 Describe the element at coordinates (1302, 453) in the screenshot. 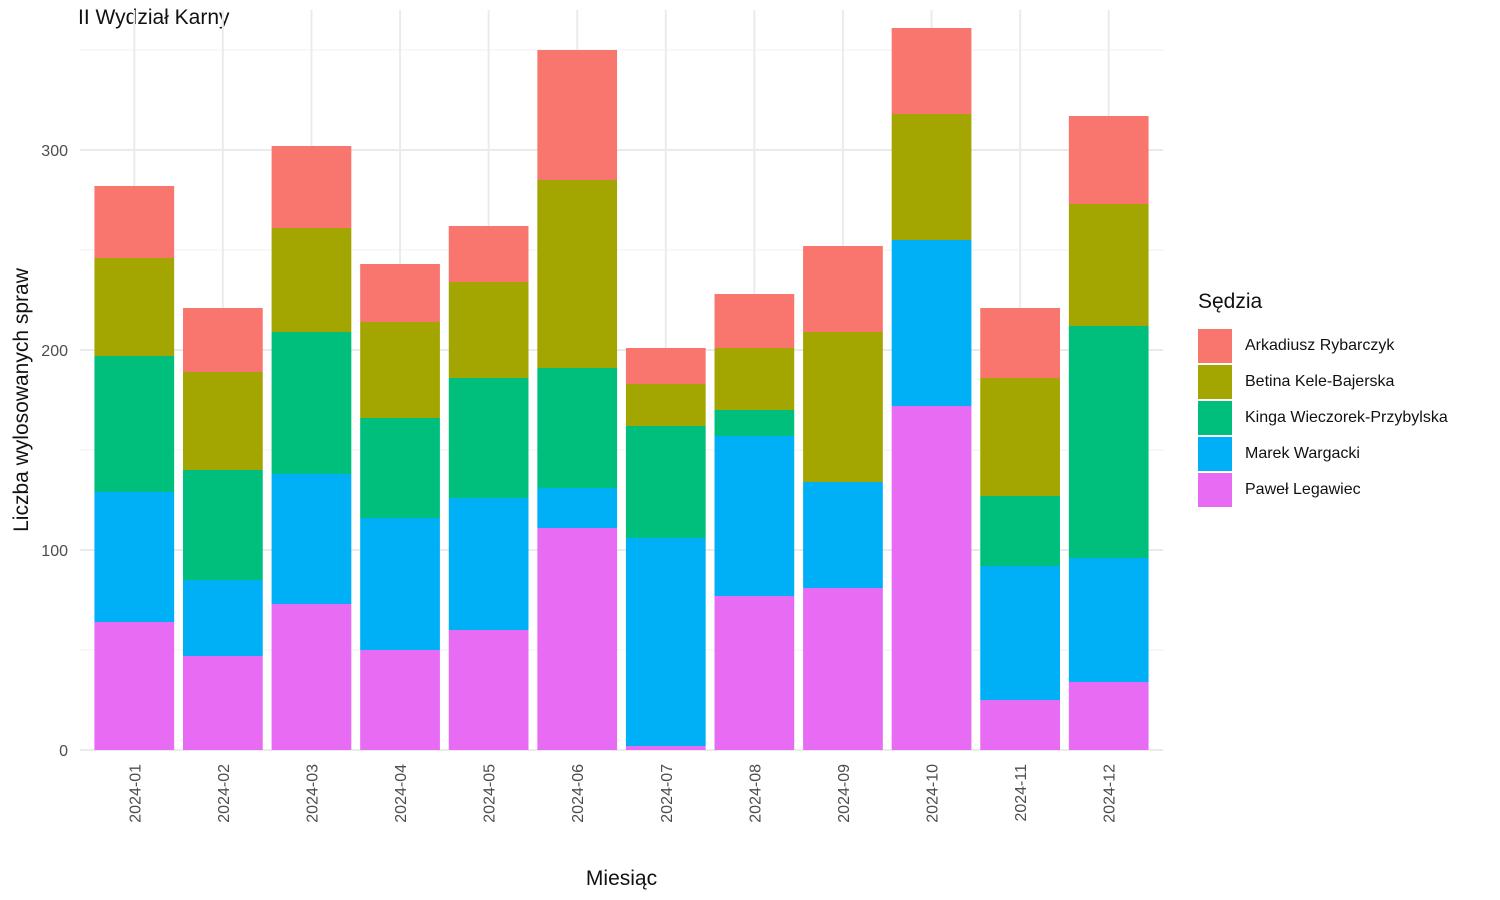

I see `legend-label: Marek Wargacki` at that location.